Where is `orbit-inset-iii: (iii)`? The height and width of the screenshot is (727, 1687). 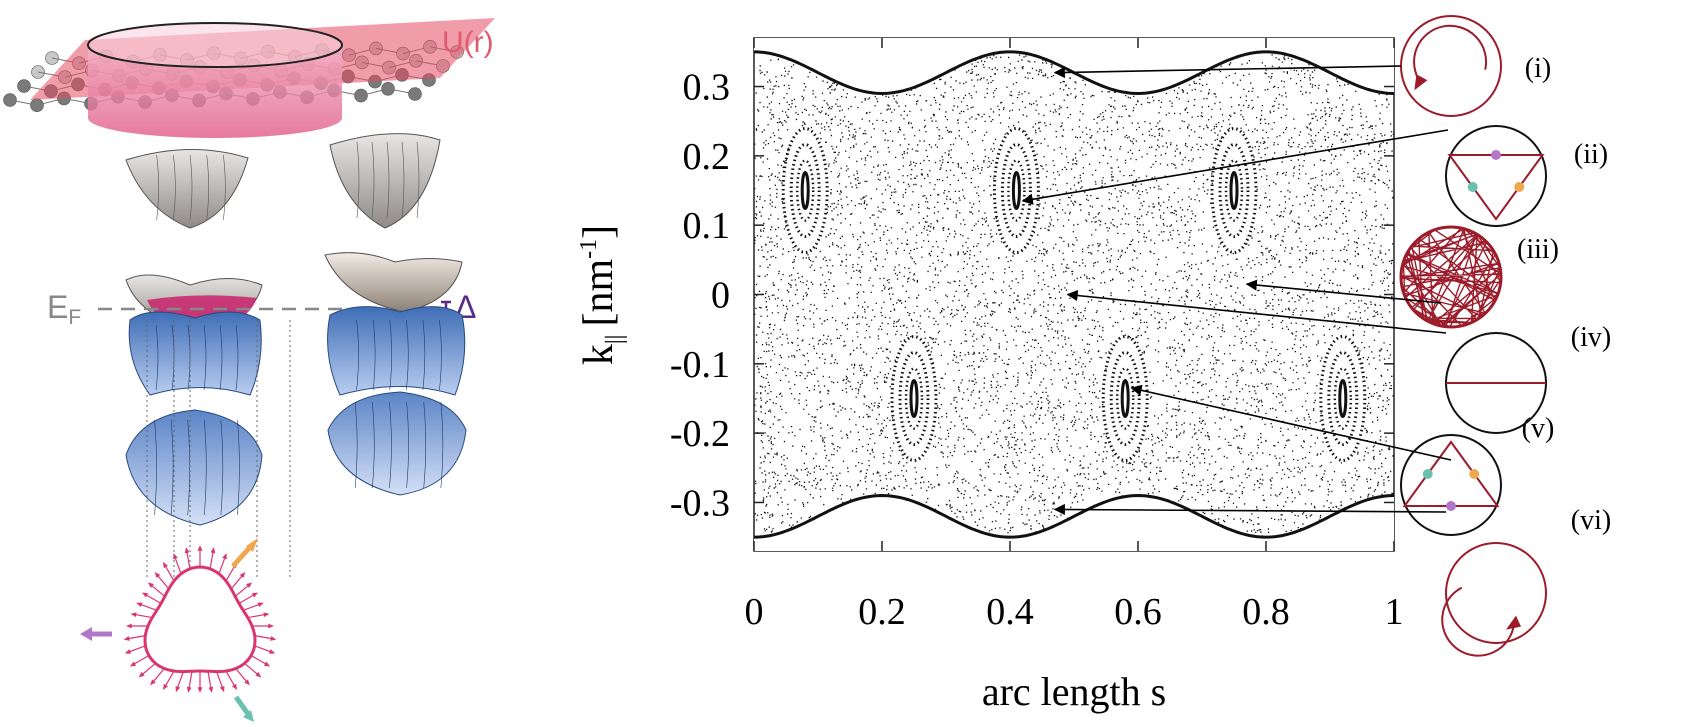 orbit-inset-iii: (iii) is located at coordinates (1479, 277).